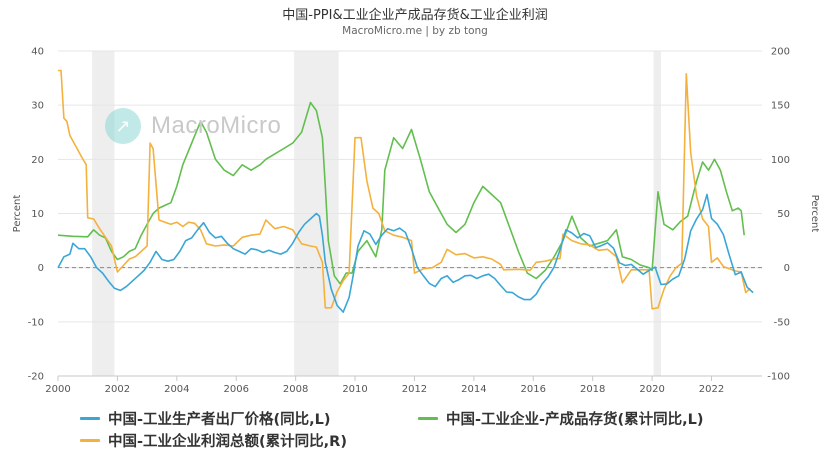  What do you see at coordinates (216, 125) in the screenshot?
I see `watermark-text: MacroMicro` at bounding box center [216, 125].